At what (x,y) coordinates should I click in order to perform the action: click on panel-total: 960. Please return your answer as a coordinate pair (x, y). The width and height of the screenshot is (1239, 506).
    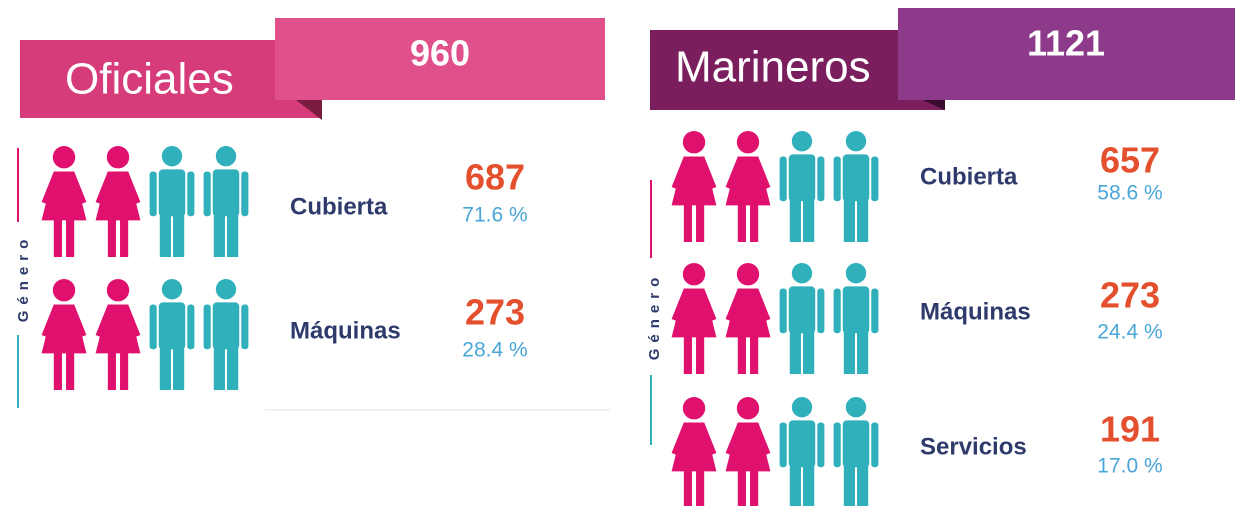
    Looking at the image, I should click on (440, 53).